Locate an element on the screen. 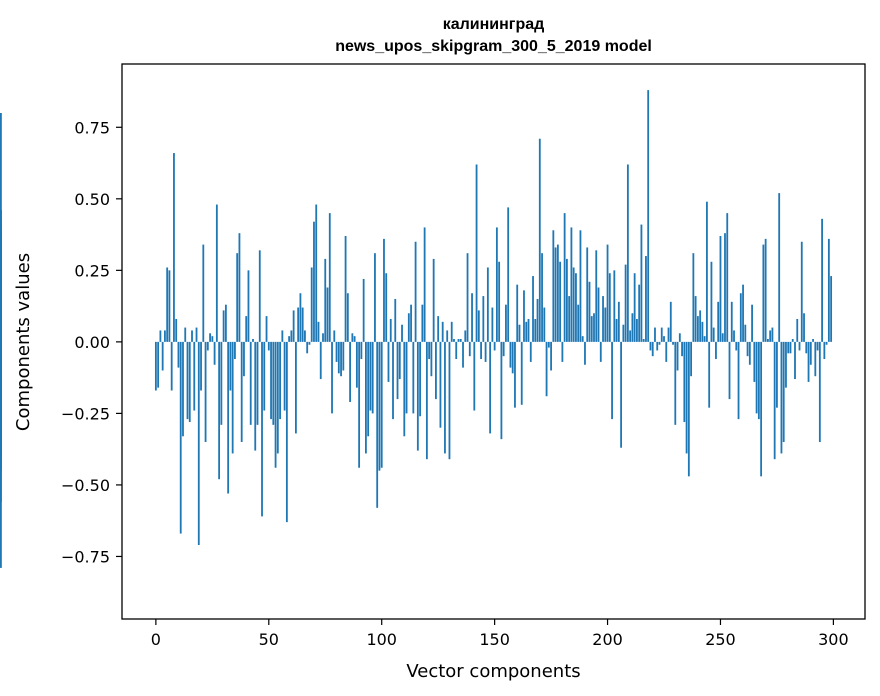 This screenshot has height=696, width=880. chart-title: калининград is located at coordinates (494, 24).